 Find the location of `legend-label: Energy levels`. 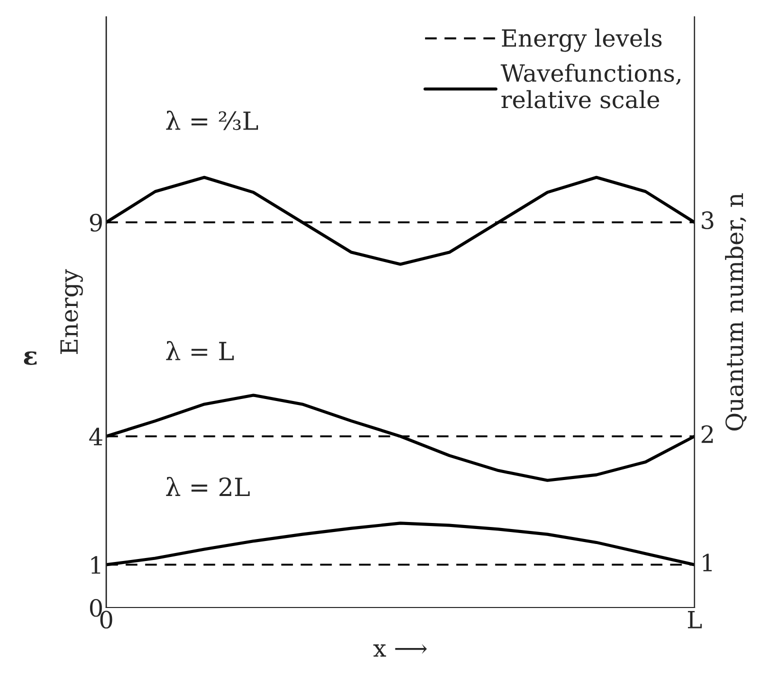

legend-label: Energy levels is located at coordinates (582, 40).